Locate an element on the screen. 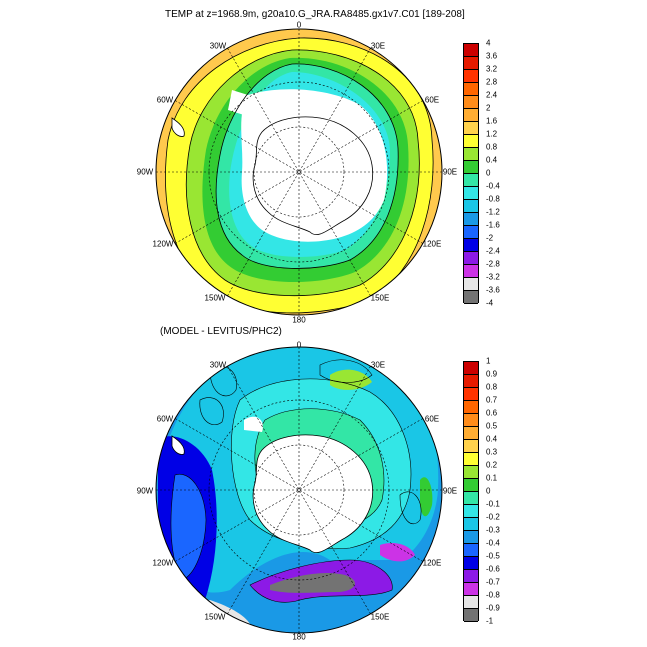  bottom-colorbar-label: 0.1 is located at coordinates (492, 478).